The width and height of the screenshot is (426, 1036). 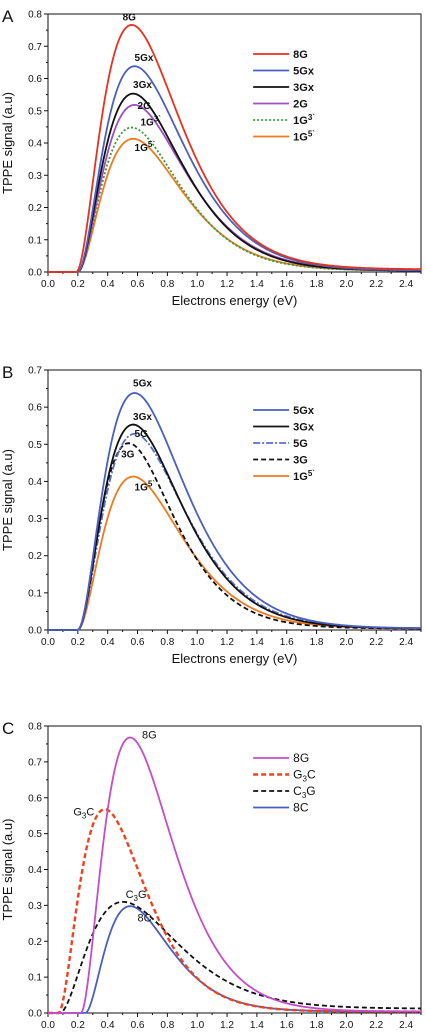 I want to click on legend-entry: 3G, so click(x=300, y=461).